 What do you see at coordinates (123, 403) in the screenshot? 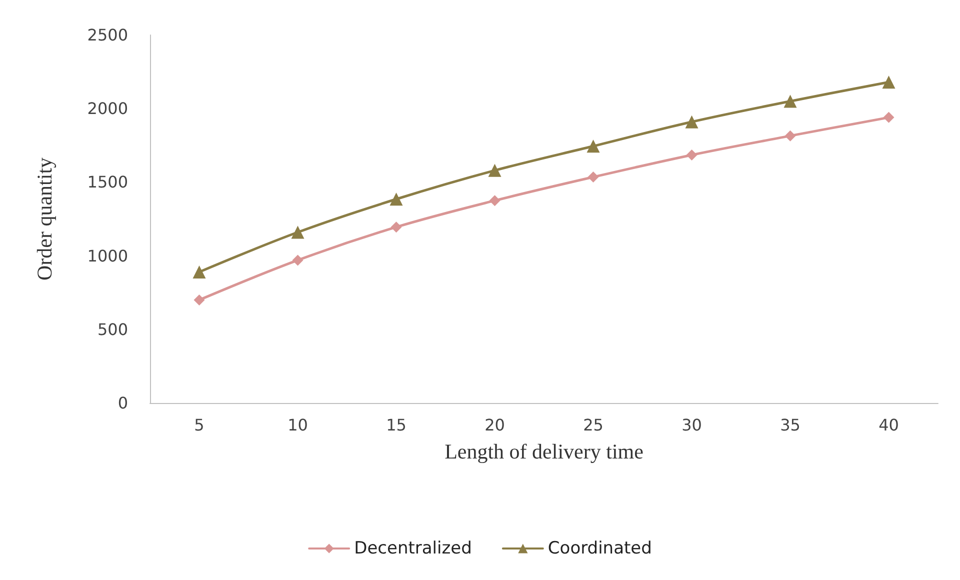
I see `y-tick-label: 0` at bounding box center [123, 403].